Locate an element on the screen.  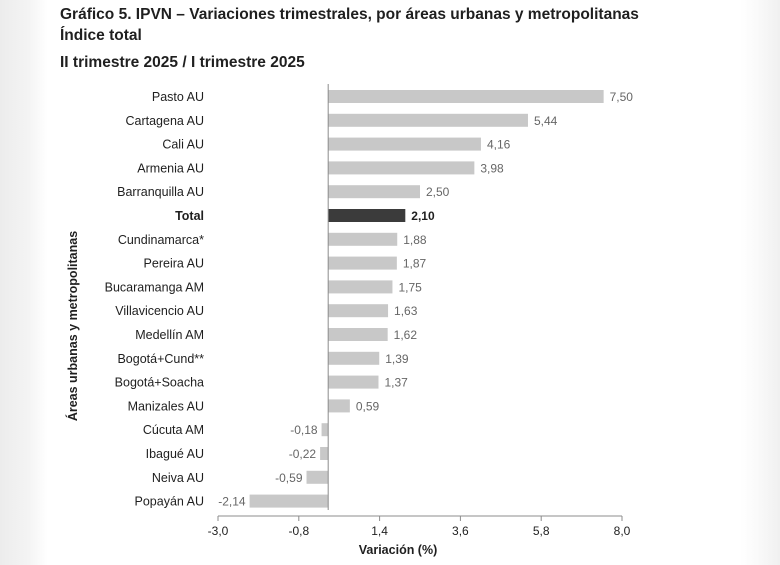
value-label-13: 0,59 is located at coordinates (368, 406).